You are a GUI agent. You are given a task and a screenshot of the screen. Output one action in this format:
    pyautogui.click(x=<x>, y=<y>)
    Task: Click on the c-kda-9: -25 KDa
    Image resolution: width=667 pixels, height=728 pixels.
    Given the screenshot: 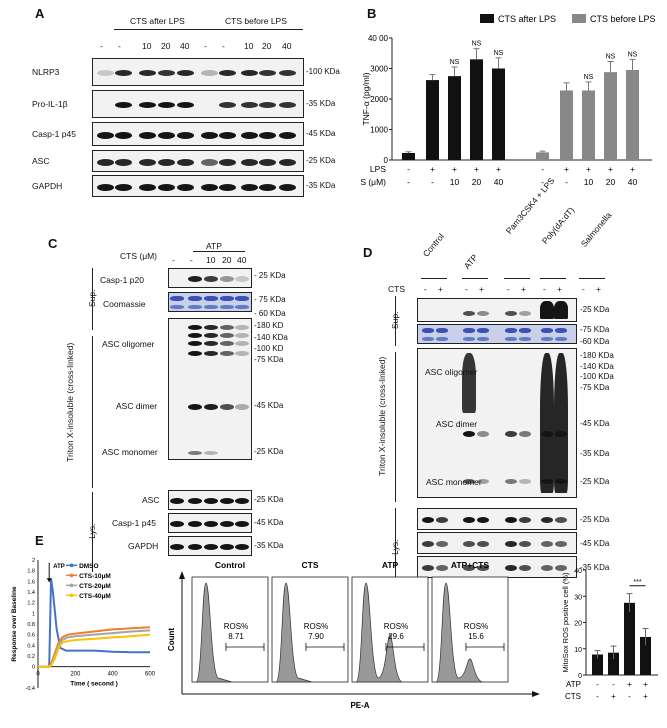 What is the action you would take?
    pyautogui.click(x=269, y=499)
    